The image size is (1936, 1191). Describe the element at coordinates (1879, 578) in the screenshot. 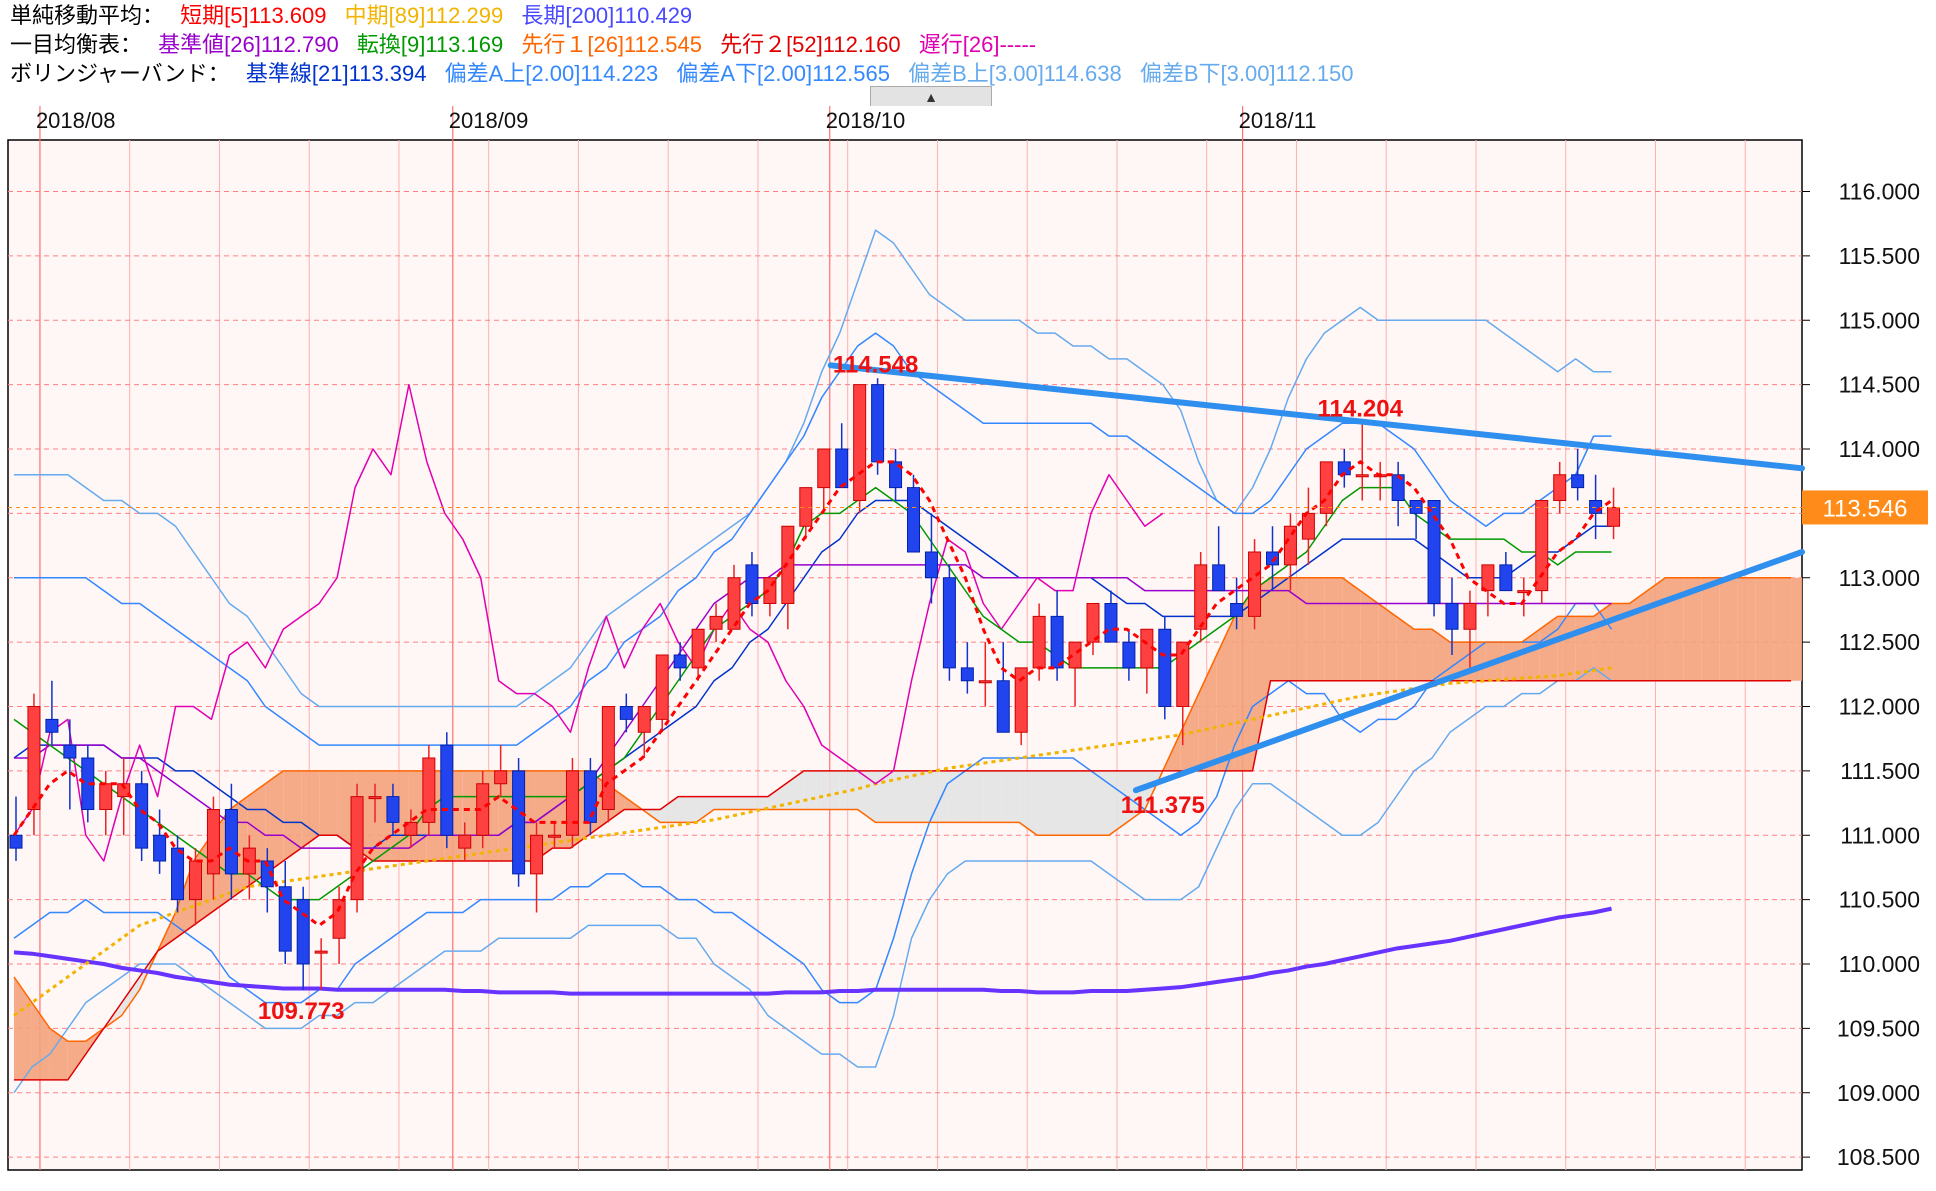

I see `y-tick-label: 113.000` at that location.